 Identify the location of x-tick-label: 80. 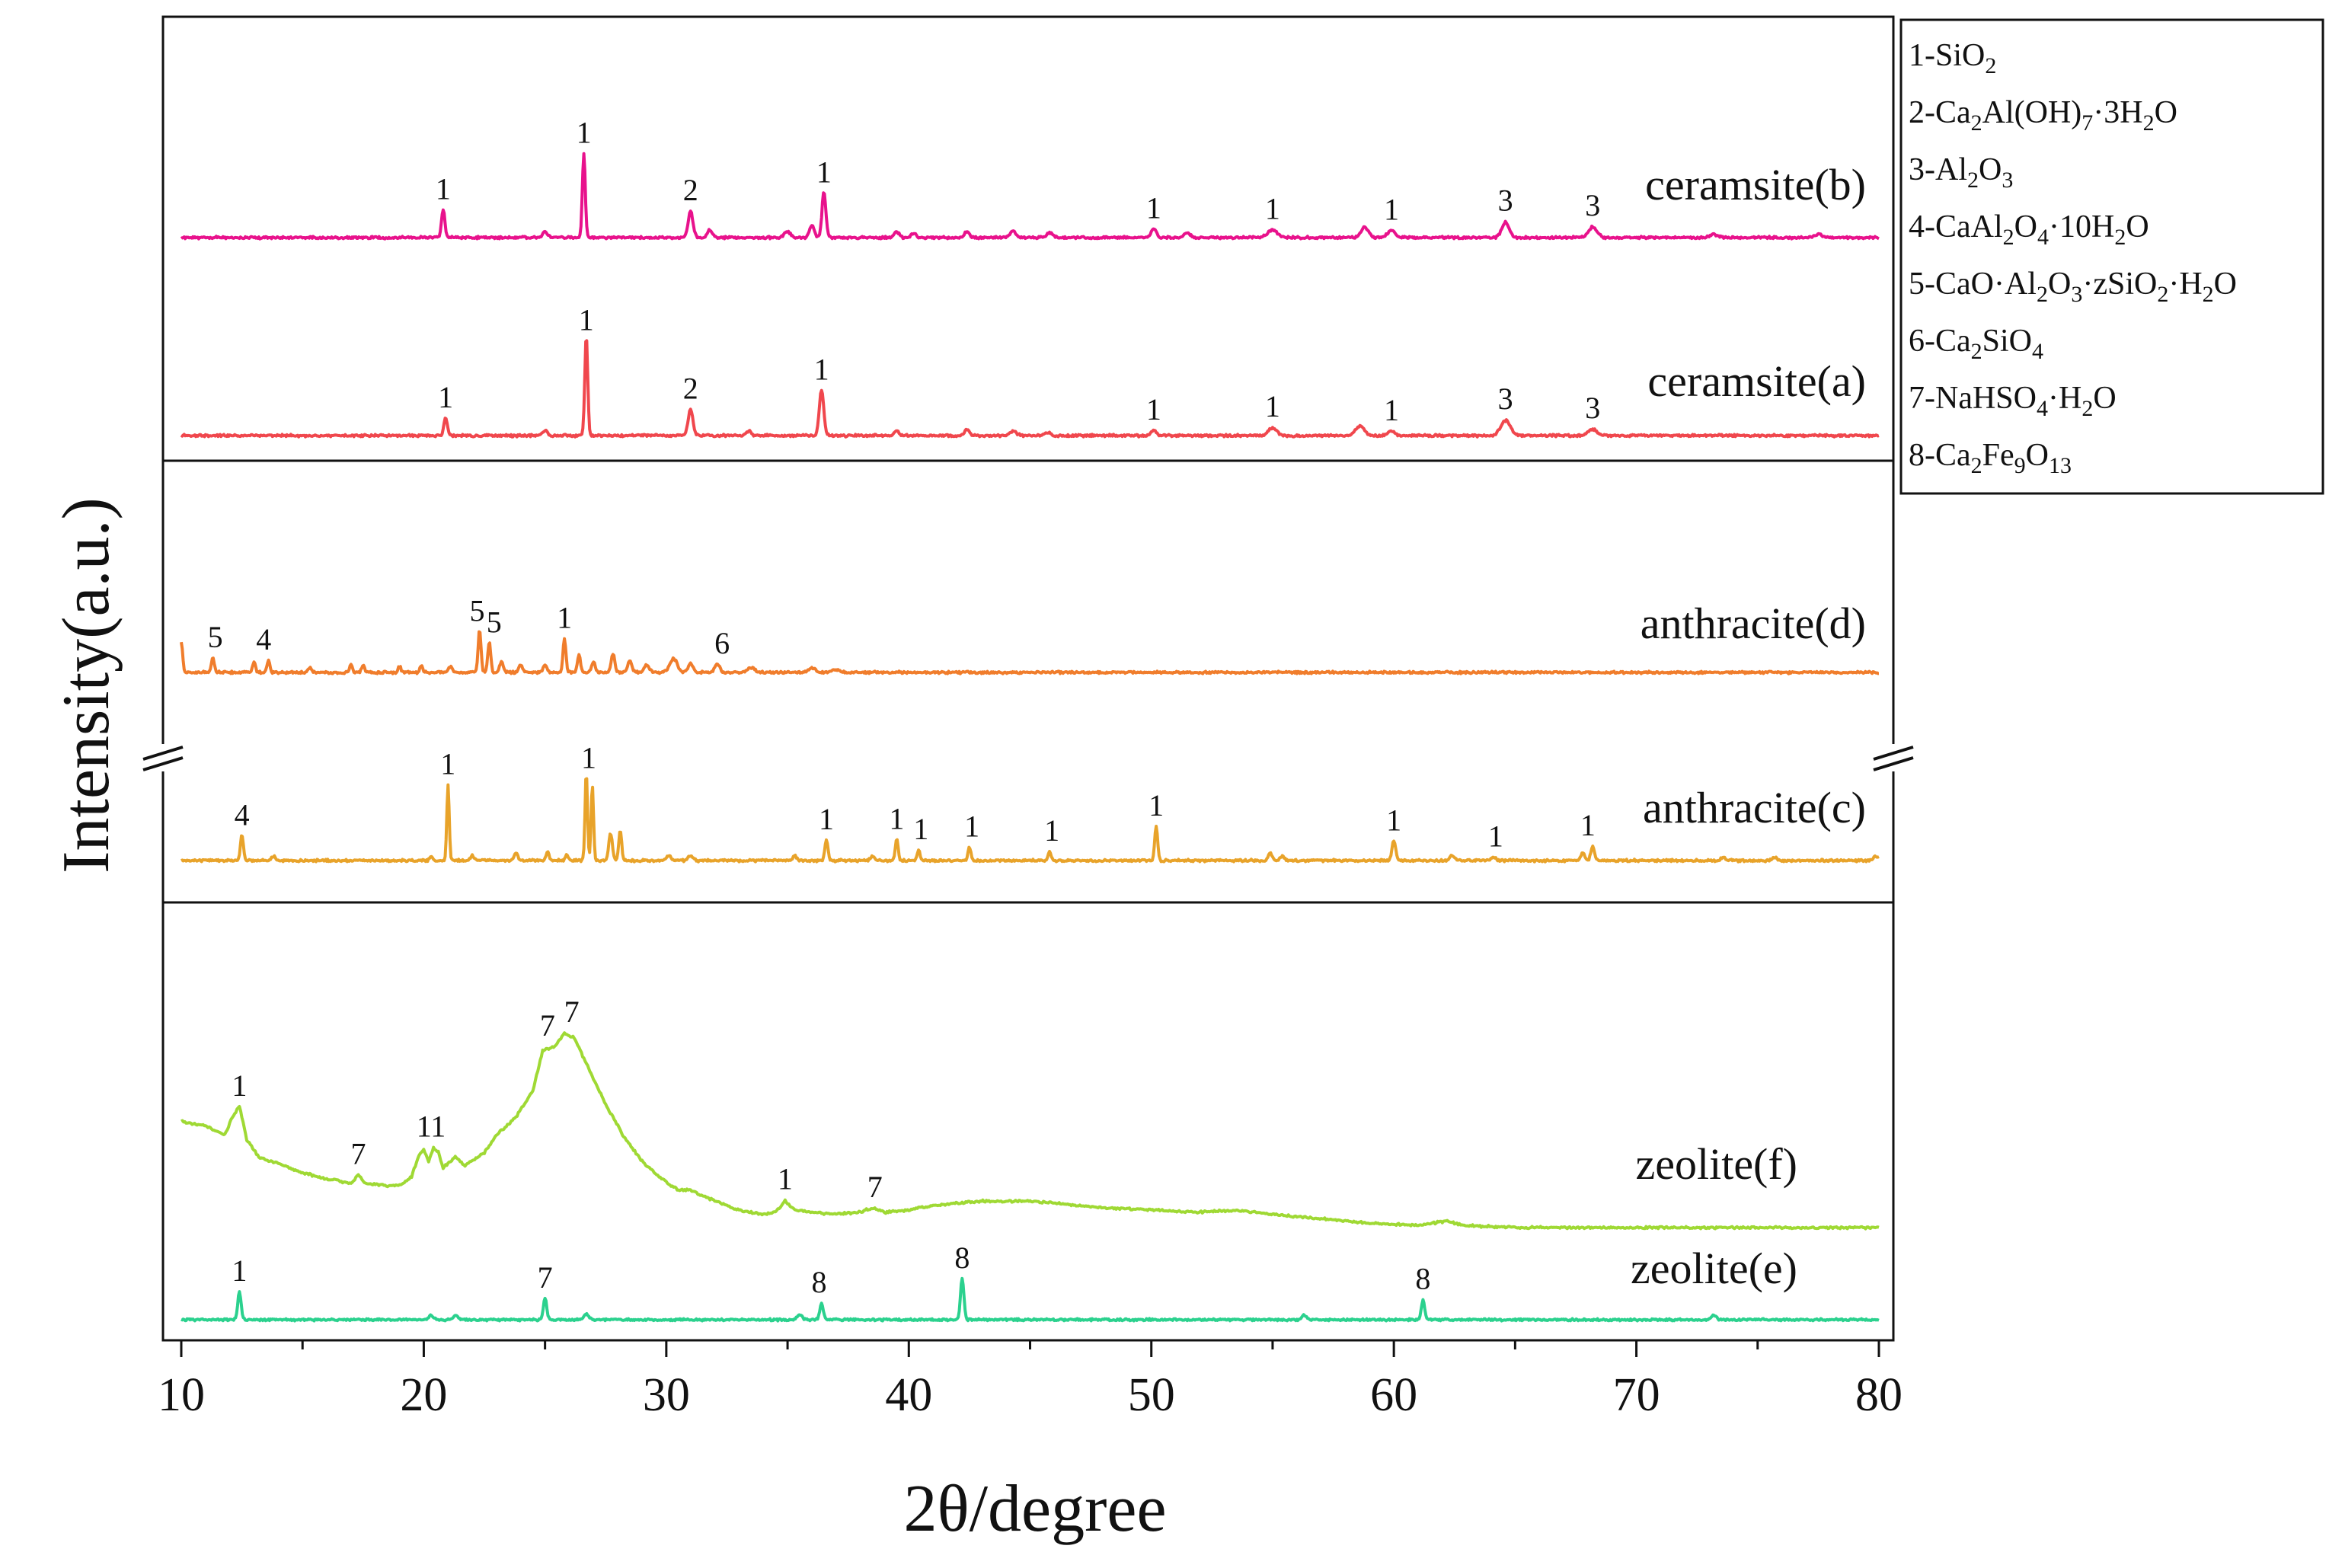
(1879, 1395).